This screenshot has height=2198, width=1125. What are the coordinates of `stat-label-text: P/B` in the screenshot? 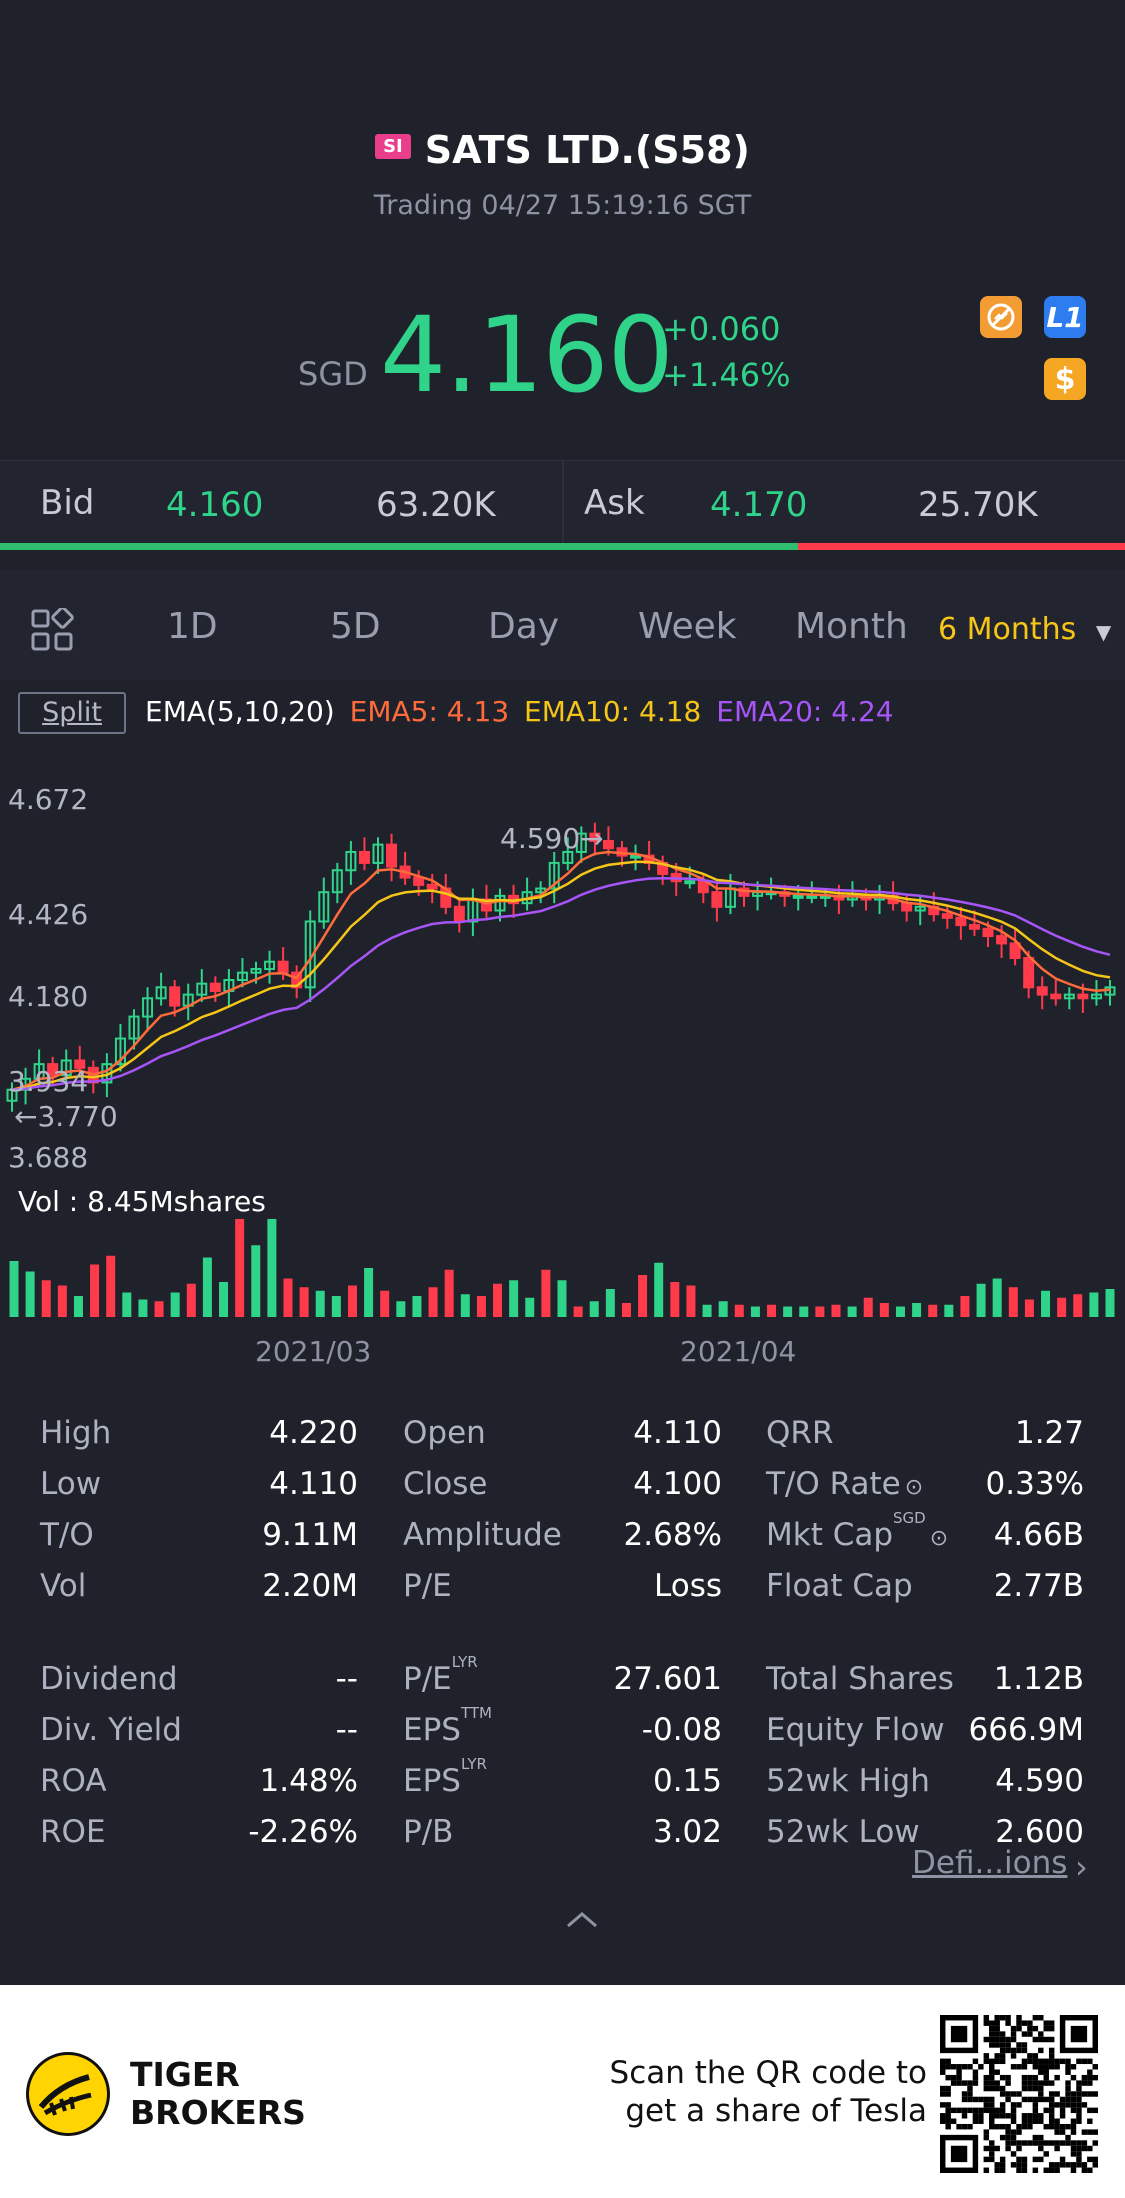 It's located at (428, 1832).